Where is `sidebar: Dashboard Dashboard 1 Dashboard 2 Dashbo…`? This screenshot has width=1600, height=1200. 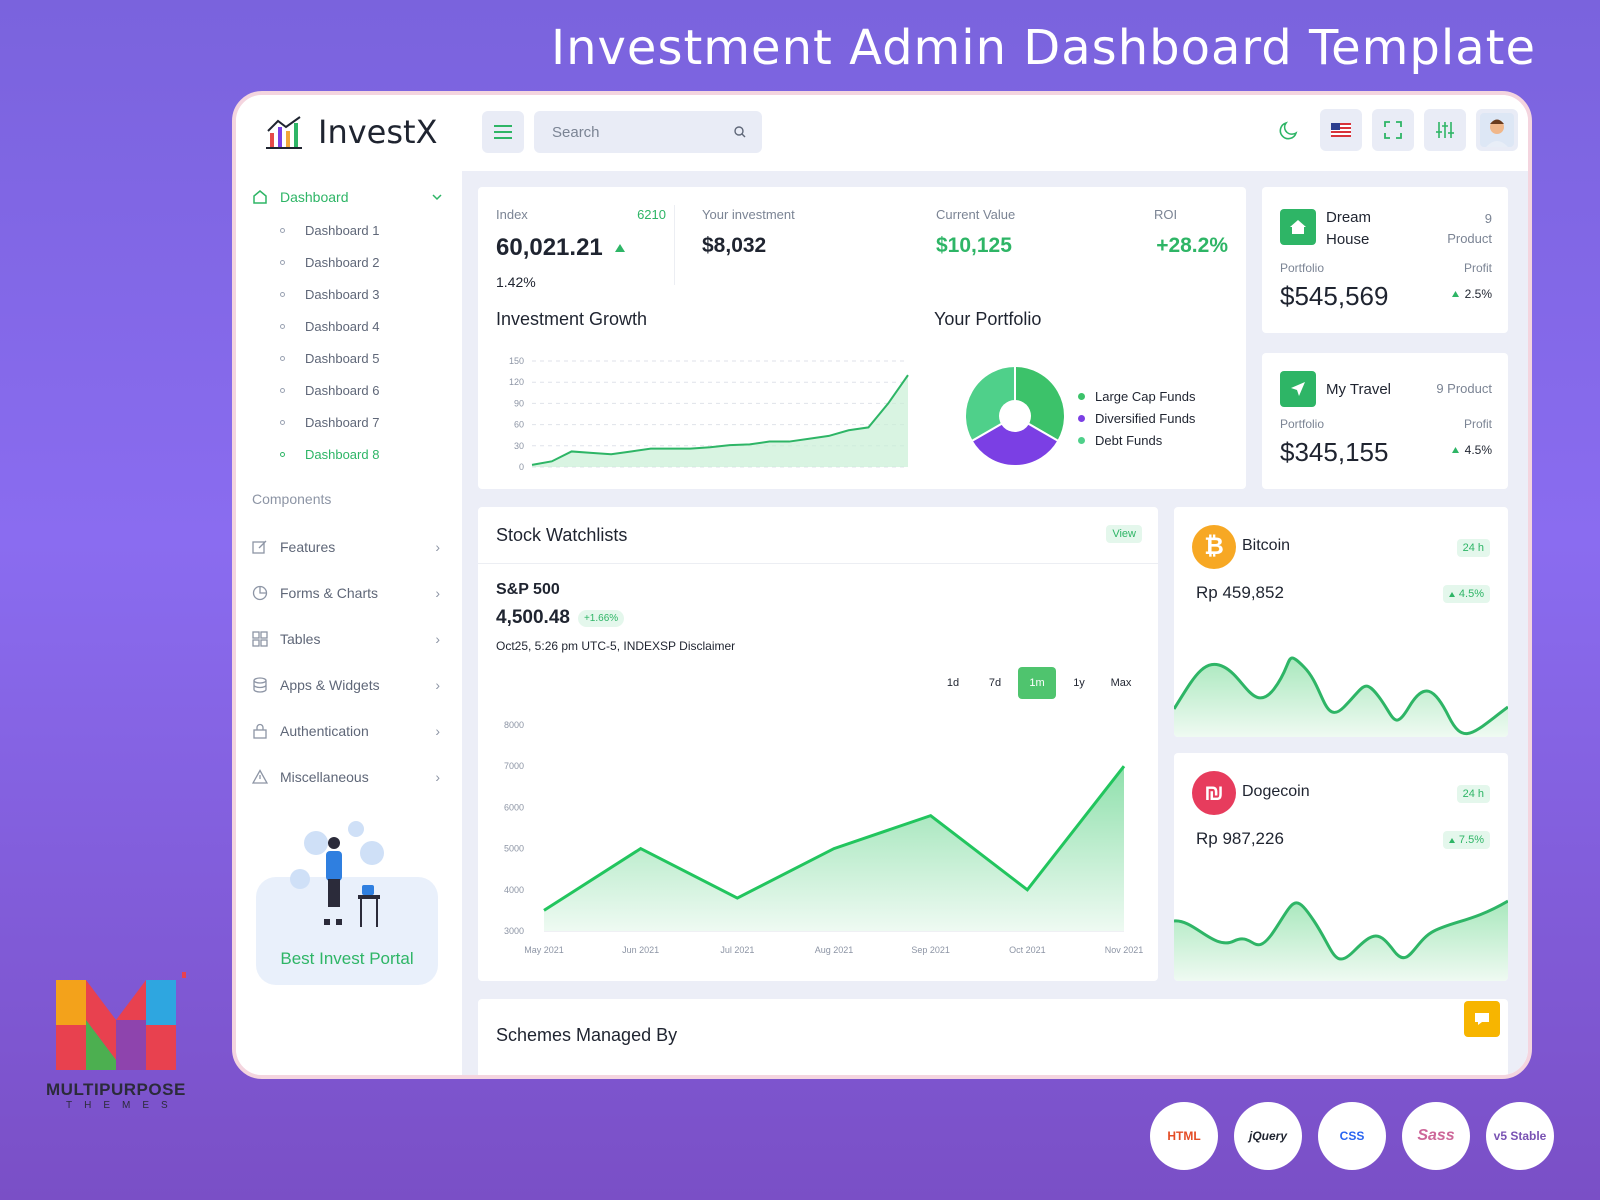
sidebar: Dashboard Dashboard 1 Dashboard 2 Dashbo… is located at coordinates (349, 623).